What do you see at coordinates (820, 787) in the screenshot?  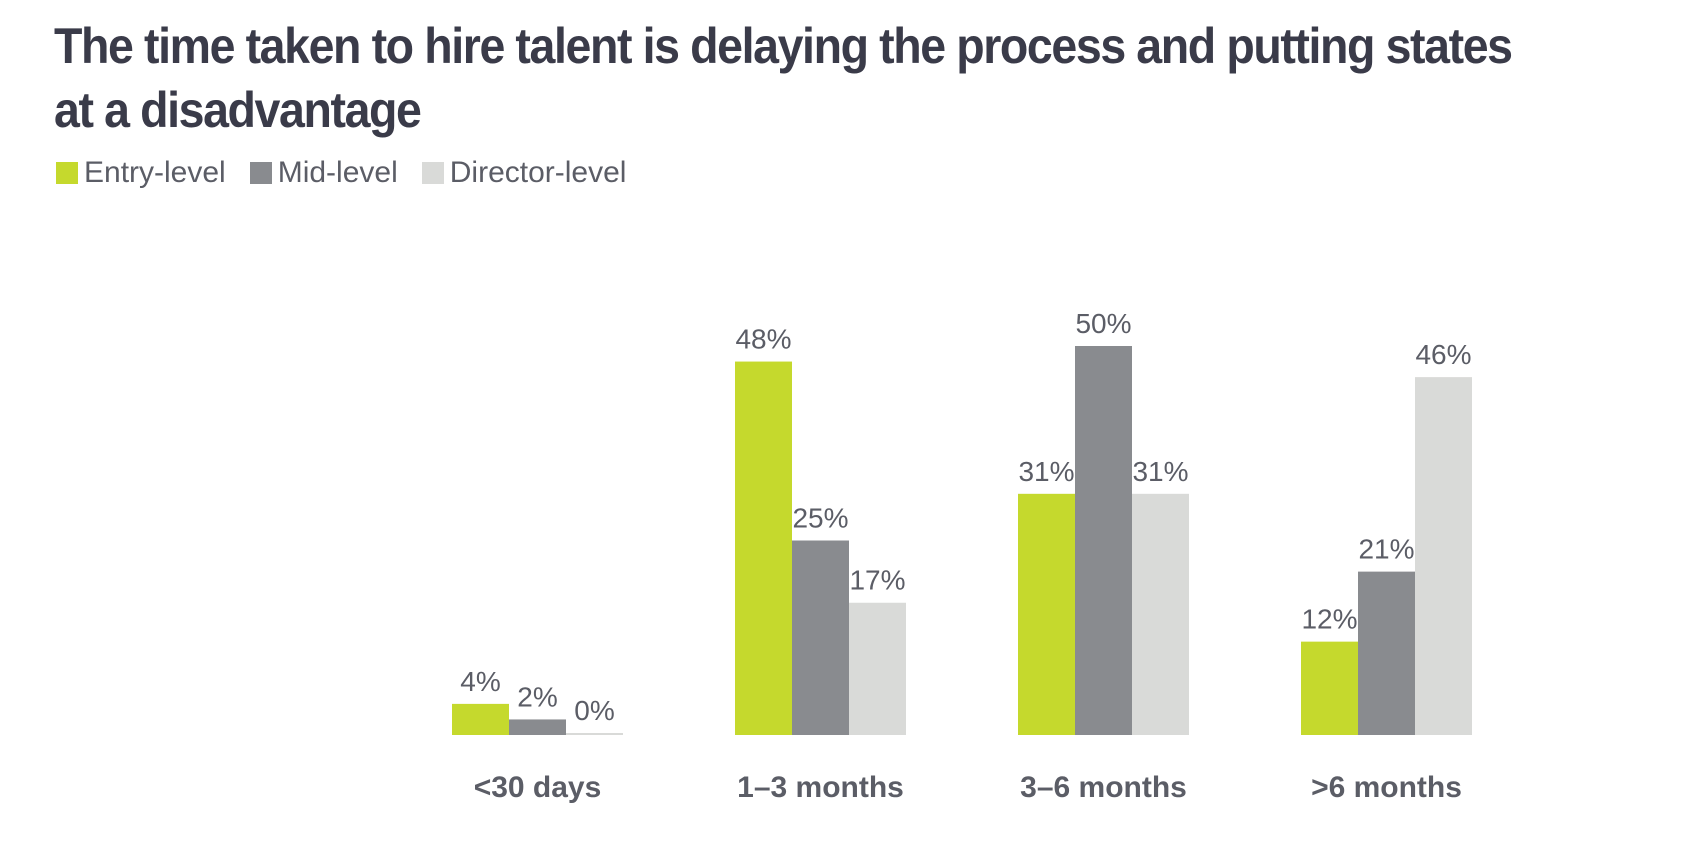 I see `category-label-1-3-months: 1–3 months` at bounding box center [820, 787].